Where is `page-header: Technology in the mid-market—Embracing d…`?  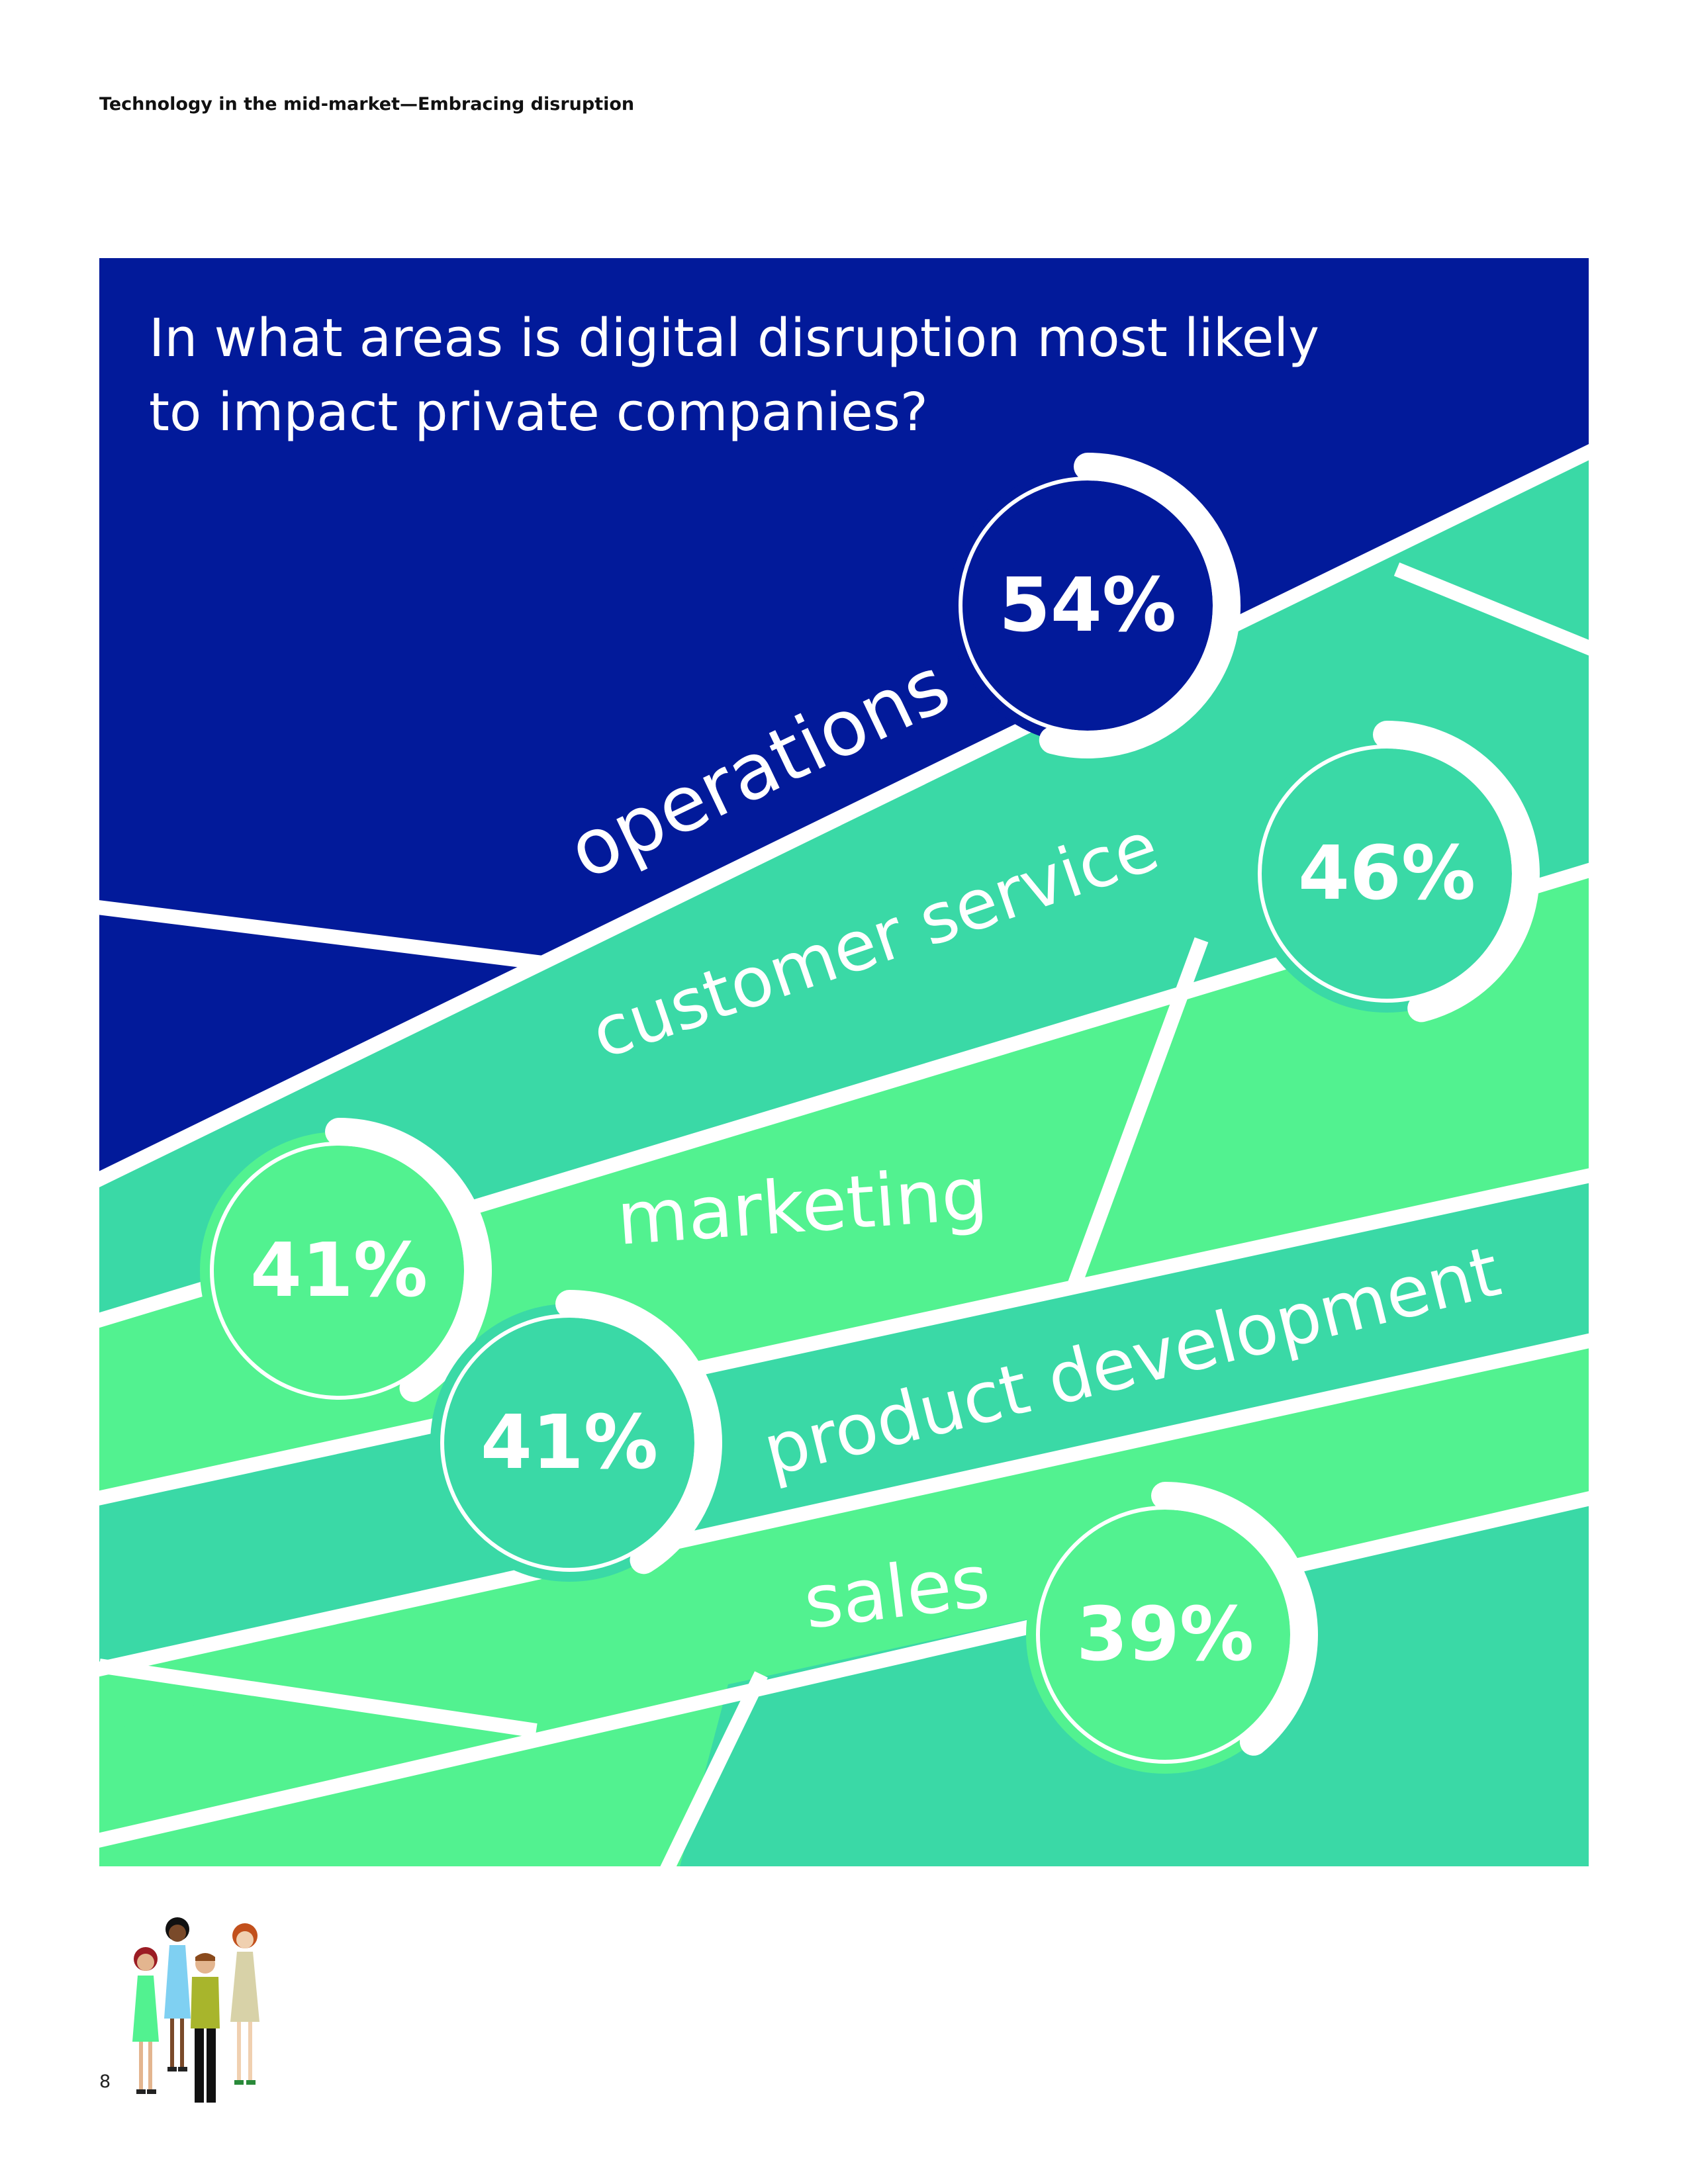 page-header: Technology in the mid-market—Embracing d… is located at coordinates (367, 104).